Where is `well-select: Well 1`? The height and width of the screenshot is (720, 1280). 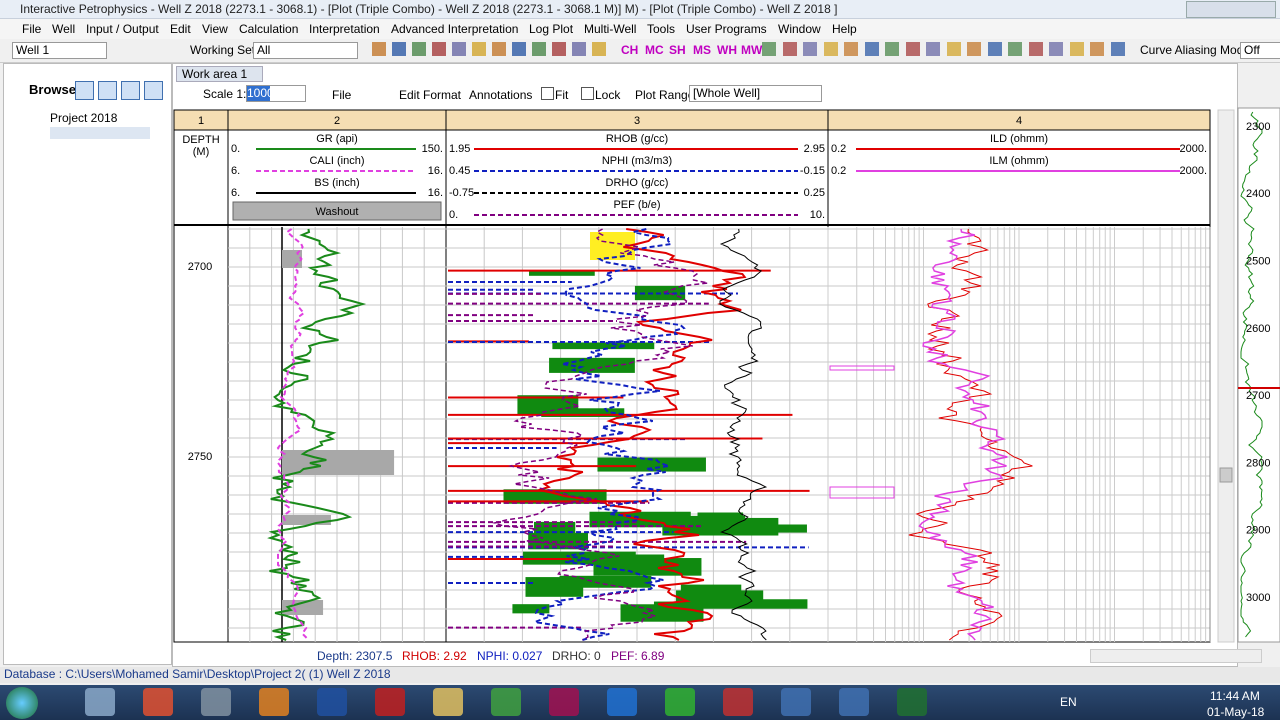 well-select: Well 1 is located at coordinates (59, 50).